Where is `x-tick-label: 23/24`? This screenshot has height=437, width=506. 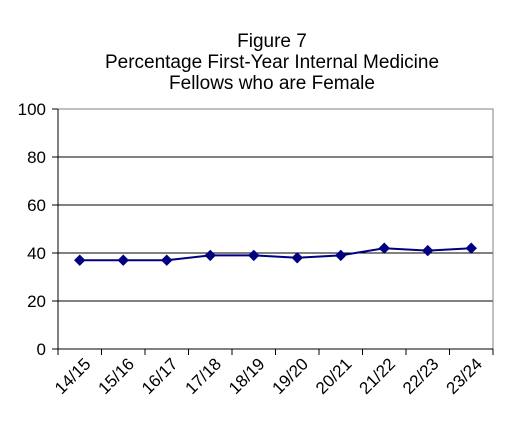
x-tick-label: 23/24 is located at coordinates (465, 376).